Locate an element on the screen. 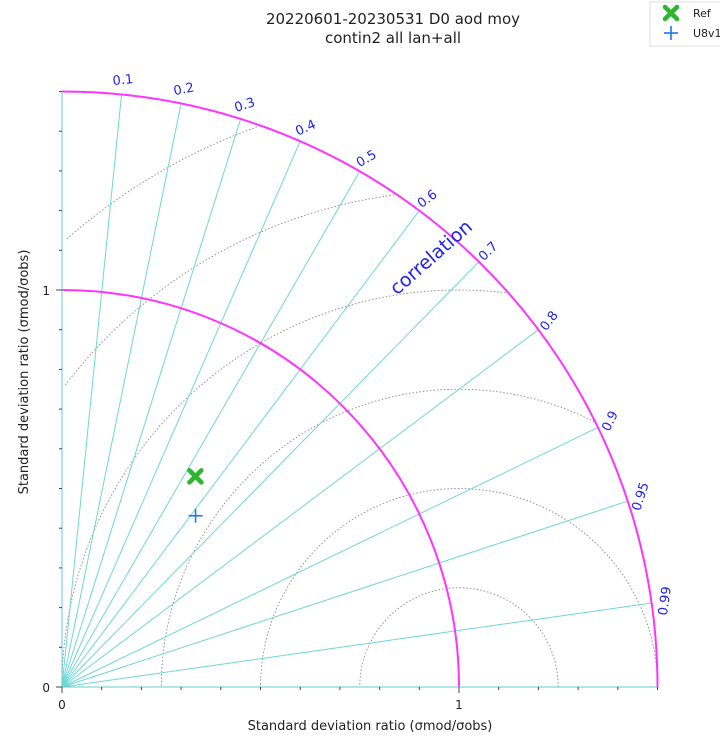 The width and height of the screenshot is (720, 736). chart-title-line-1: 20220601-20230531 D0 aod moy is located at coordinates (393, 19).